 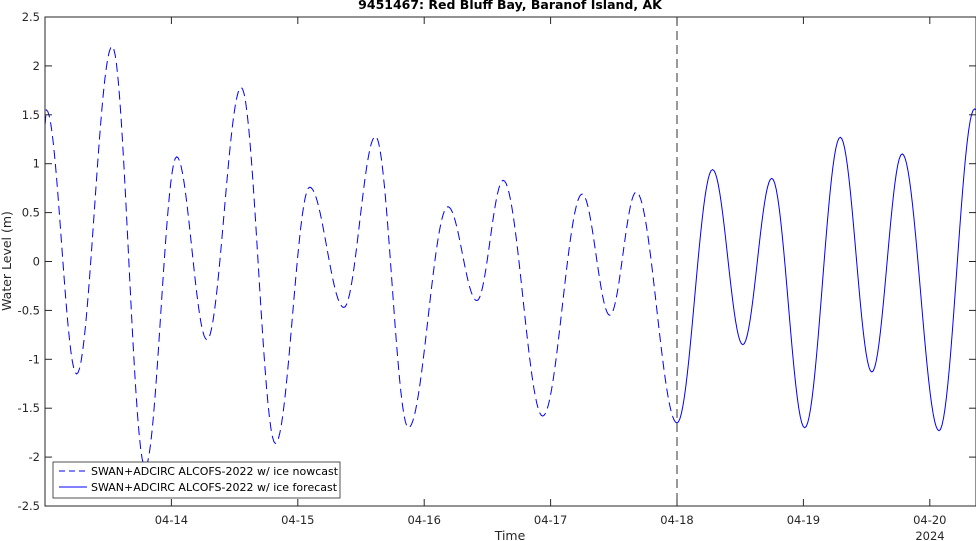 What do you see at coordinates (31, 115) in the screenshot?
I see `y-tick-label: 1.5` at bounding box center [31, 115].